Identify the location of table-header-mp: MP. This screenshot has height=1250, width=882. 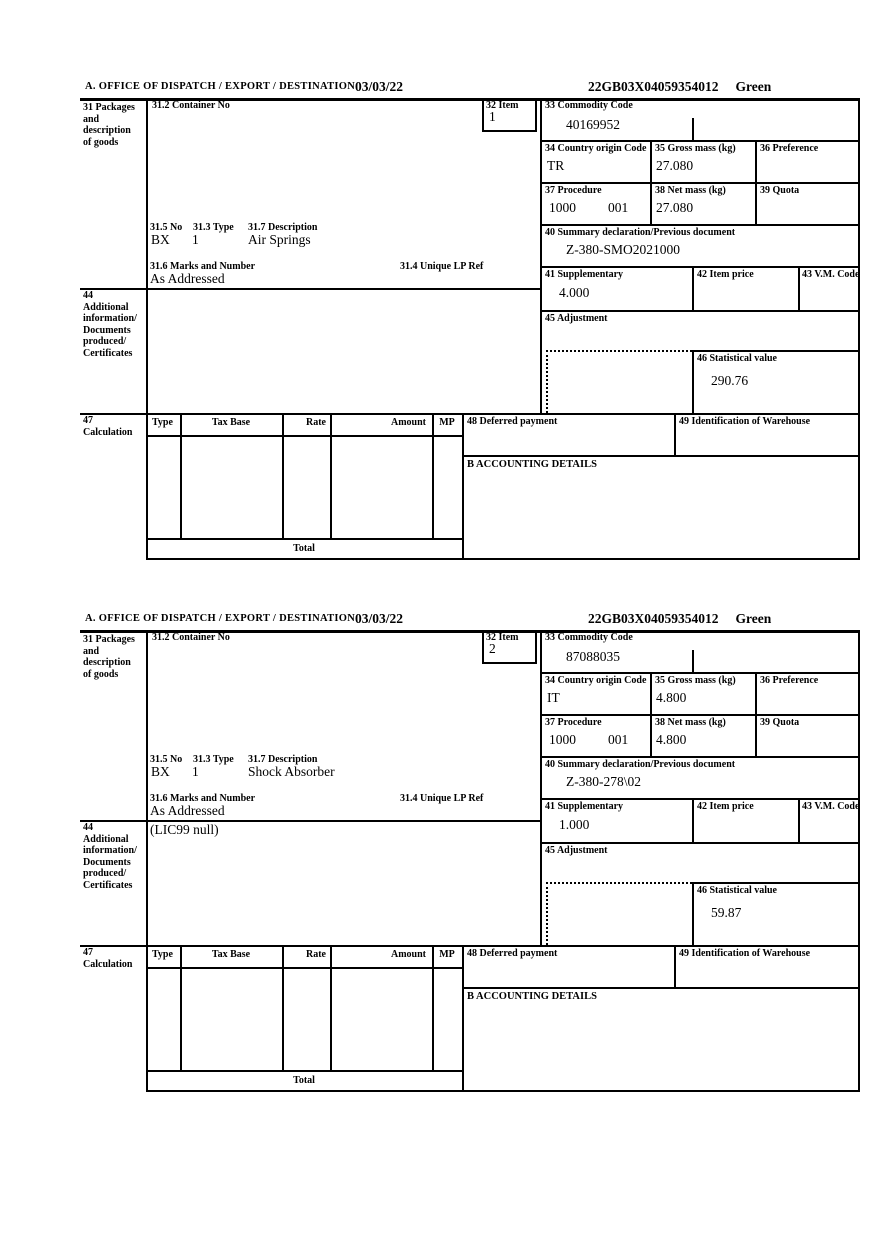
(447, 422).